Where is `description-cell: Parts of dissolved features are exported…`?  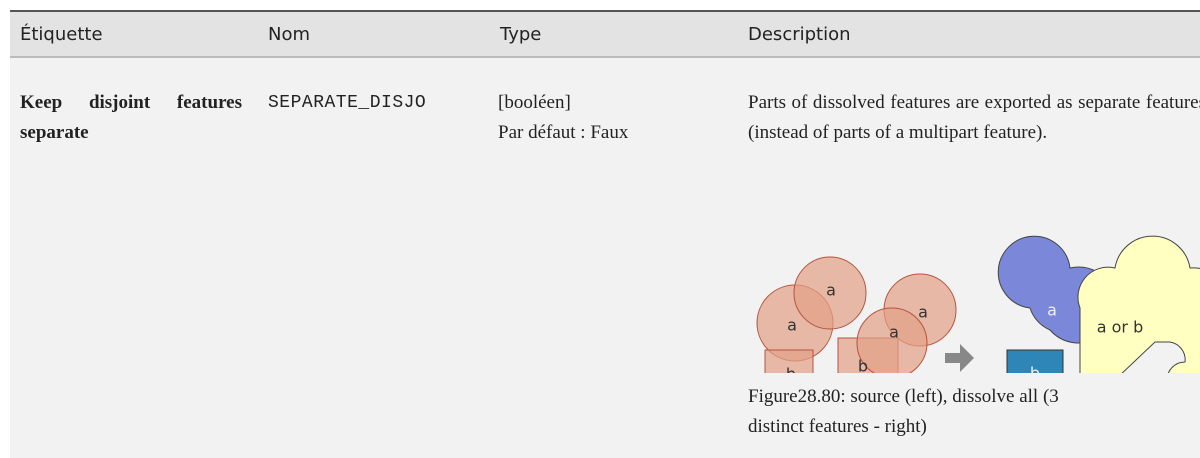 description-cell: Parts of dissolved features are exported… is located at coordinates (974, 117).